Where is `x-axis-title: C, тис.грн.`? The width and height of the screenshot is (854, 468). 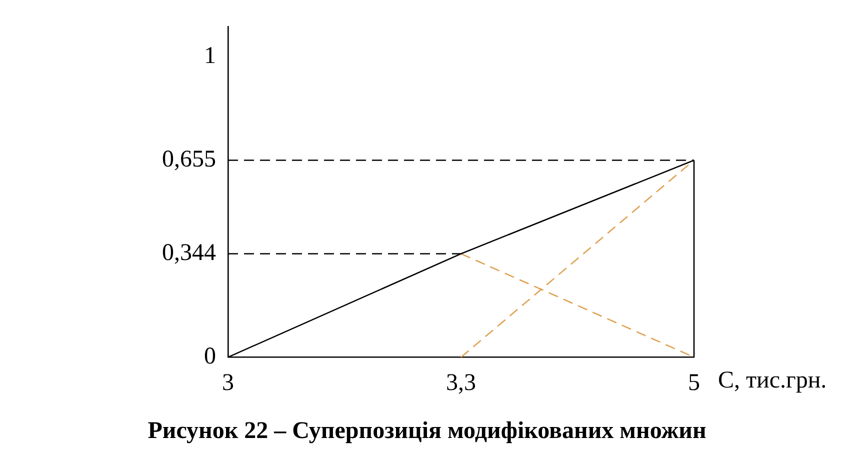
x-axis-title: C, тис.грн. is located at coordinates (772, 380).